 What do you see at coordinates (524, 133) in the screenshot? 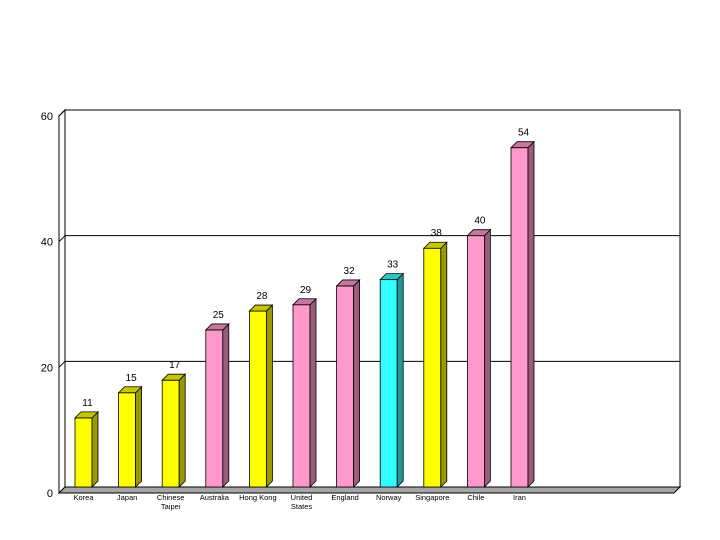
I see `data-label: 54` at bounding box center [524, 133].